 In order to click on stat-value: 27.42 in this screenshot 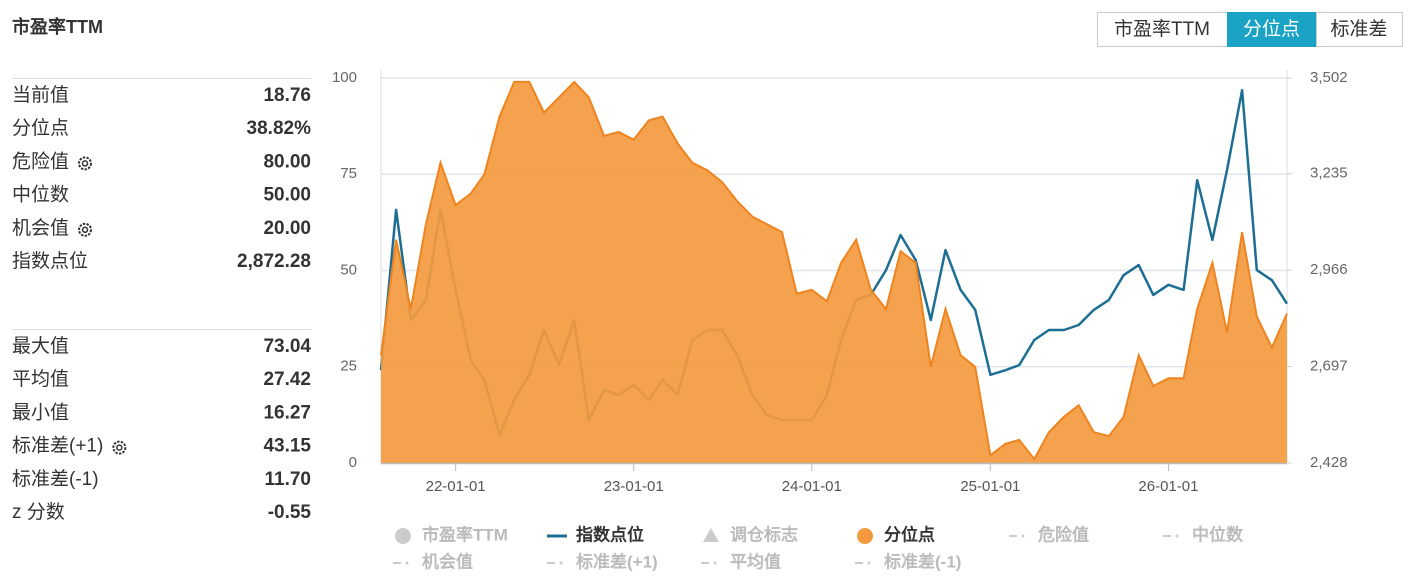, I will do `click(287, 379)`.